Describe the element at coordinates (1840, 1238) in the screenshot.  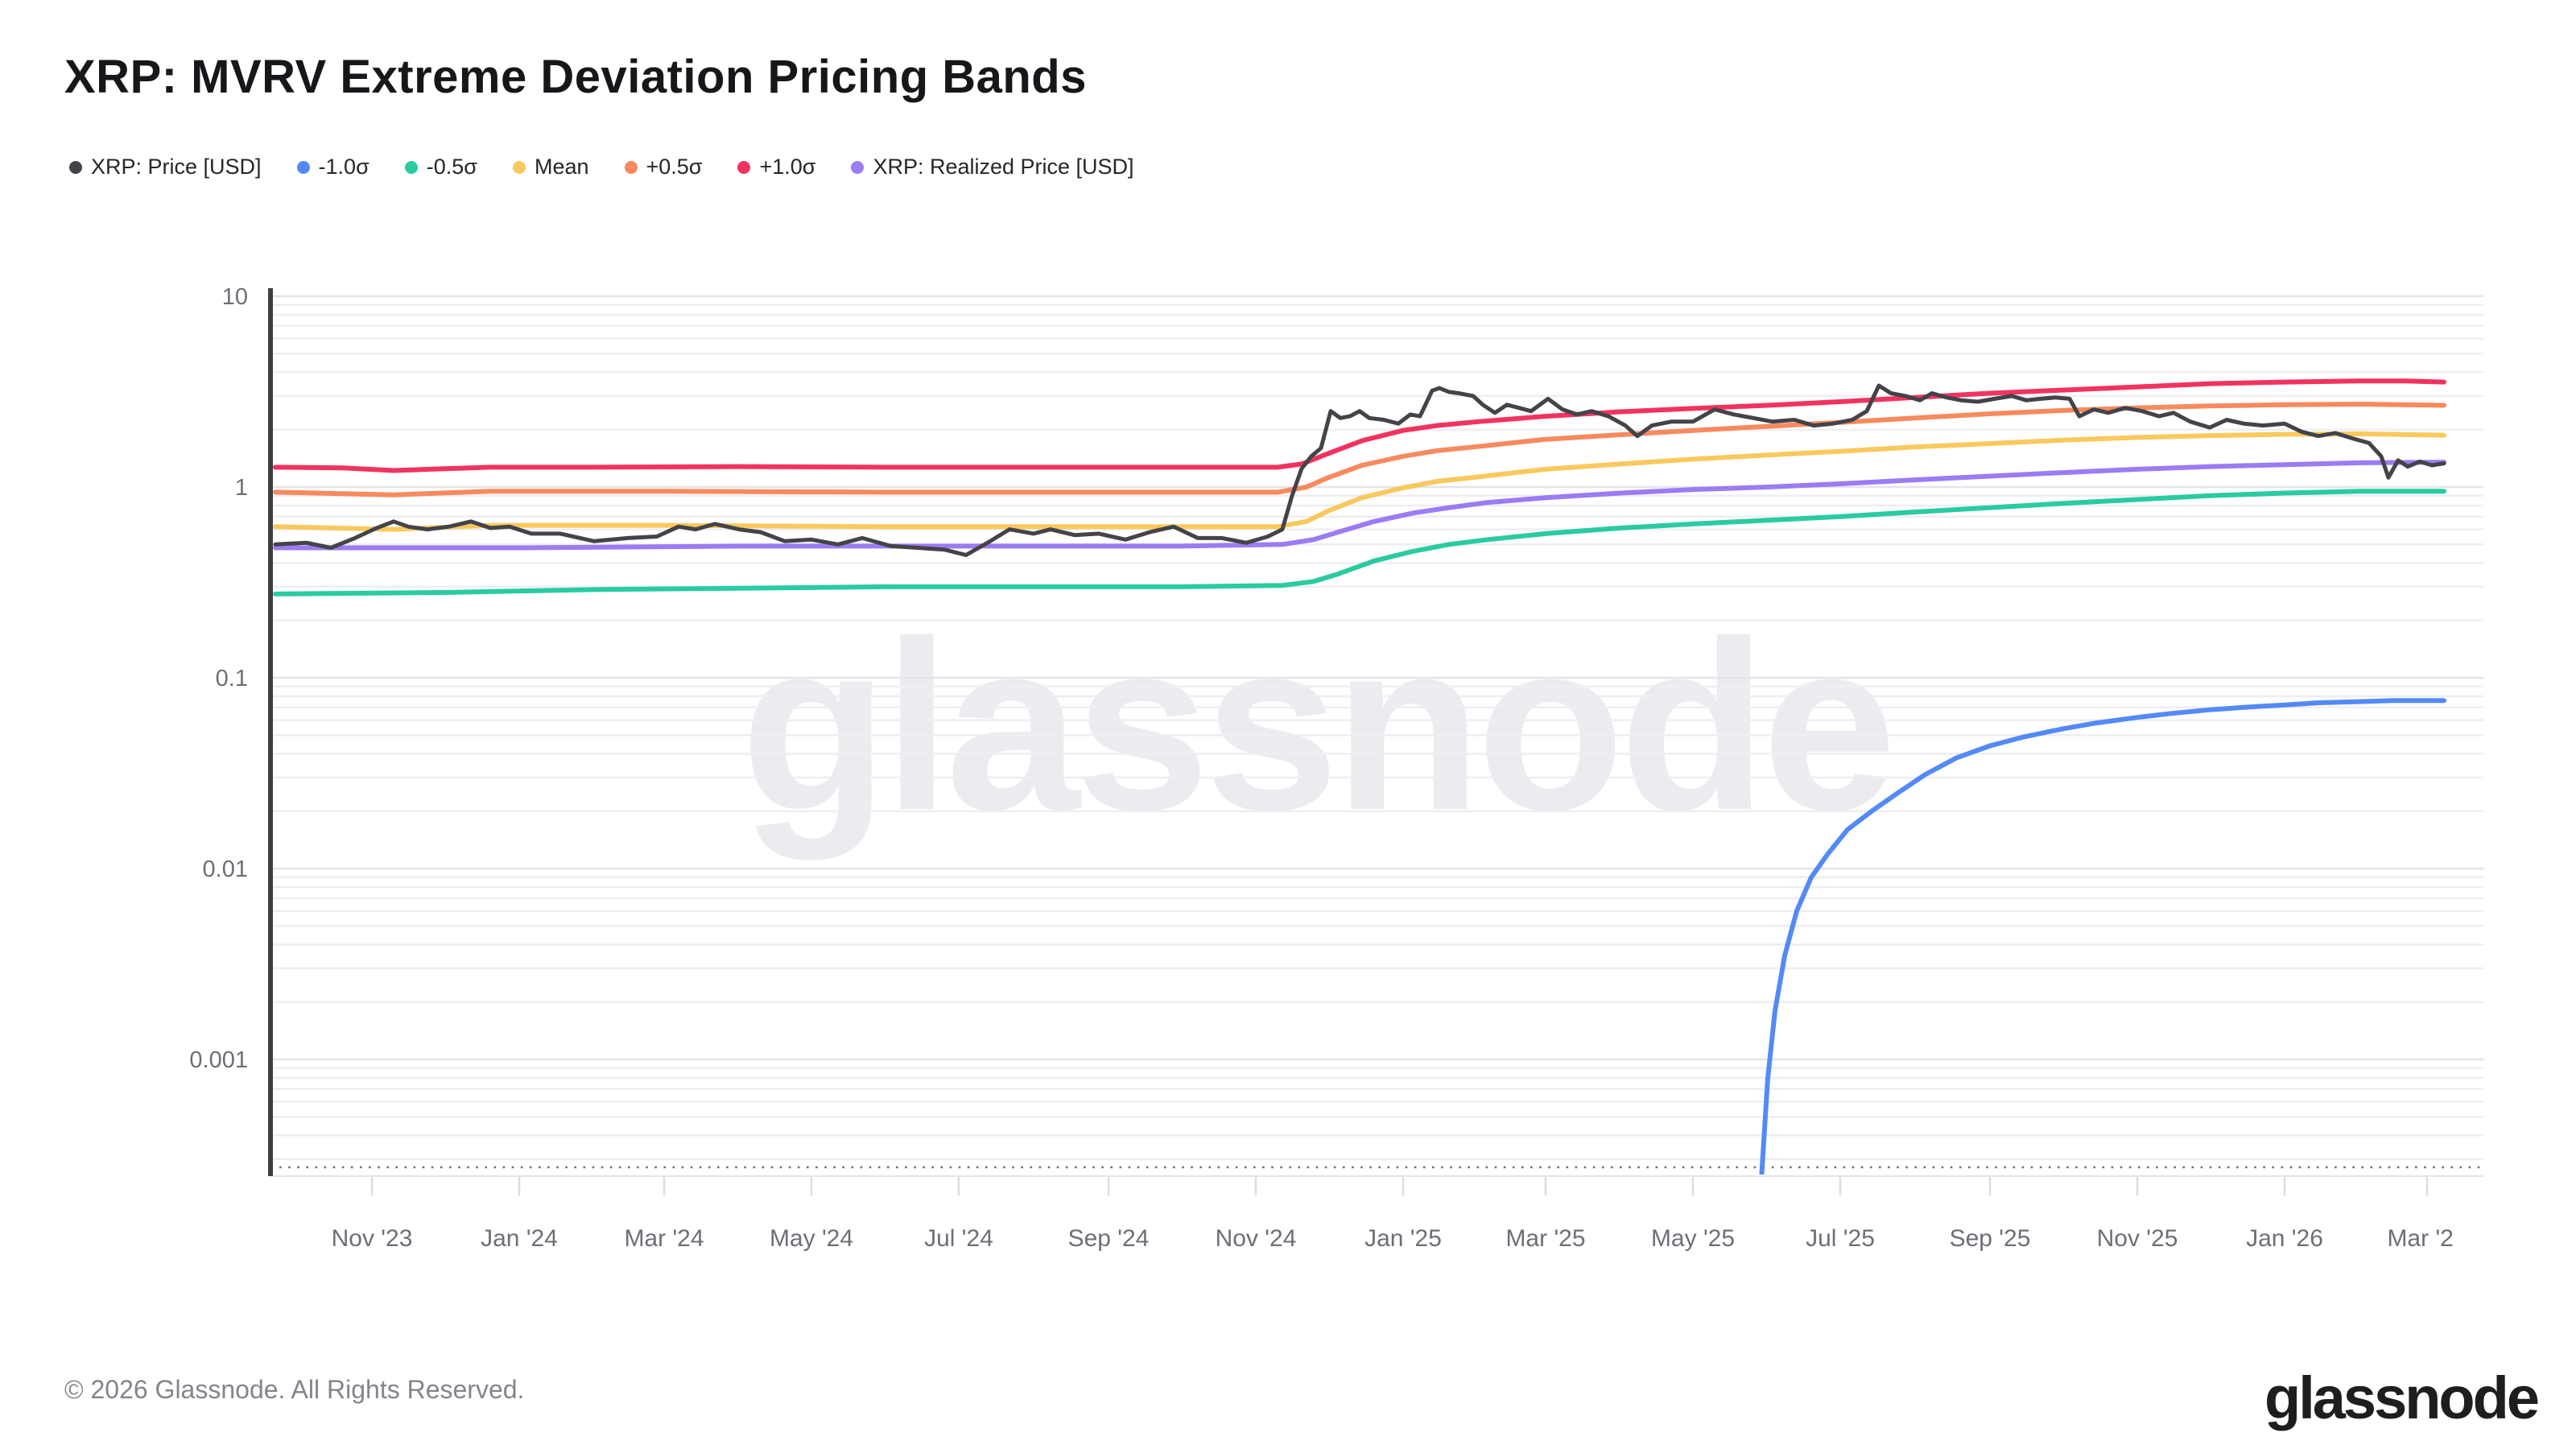
I see `svg-text: Jul '25` at that location.